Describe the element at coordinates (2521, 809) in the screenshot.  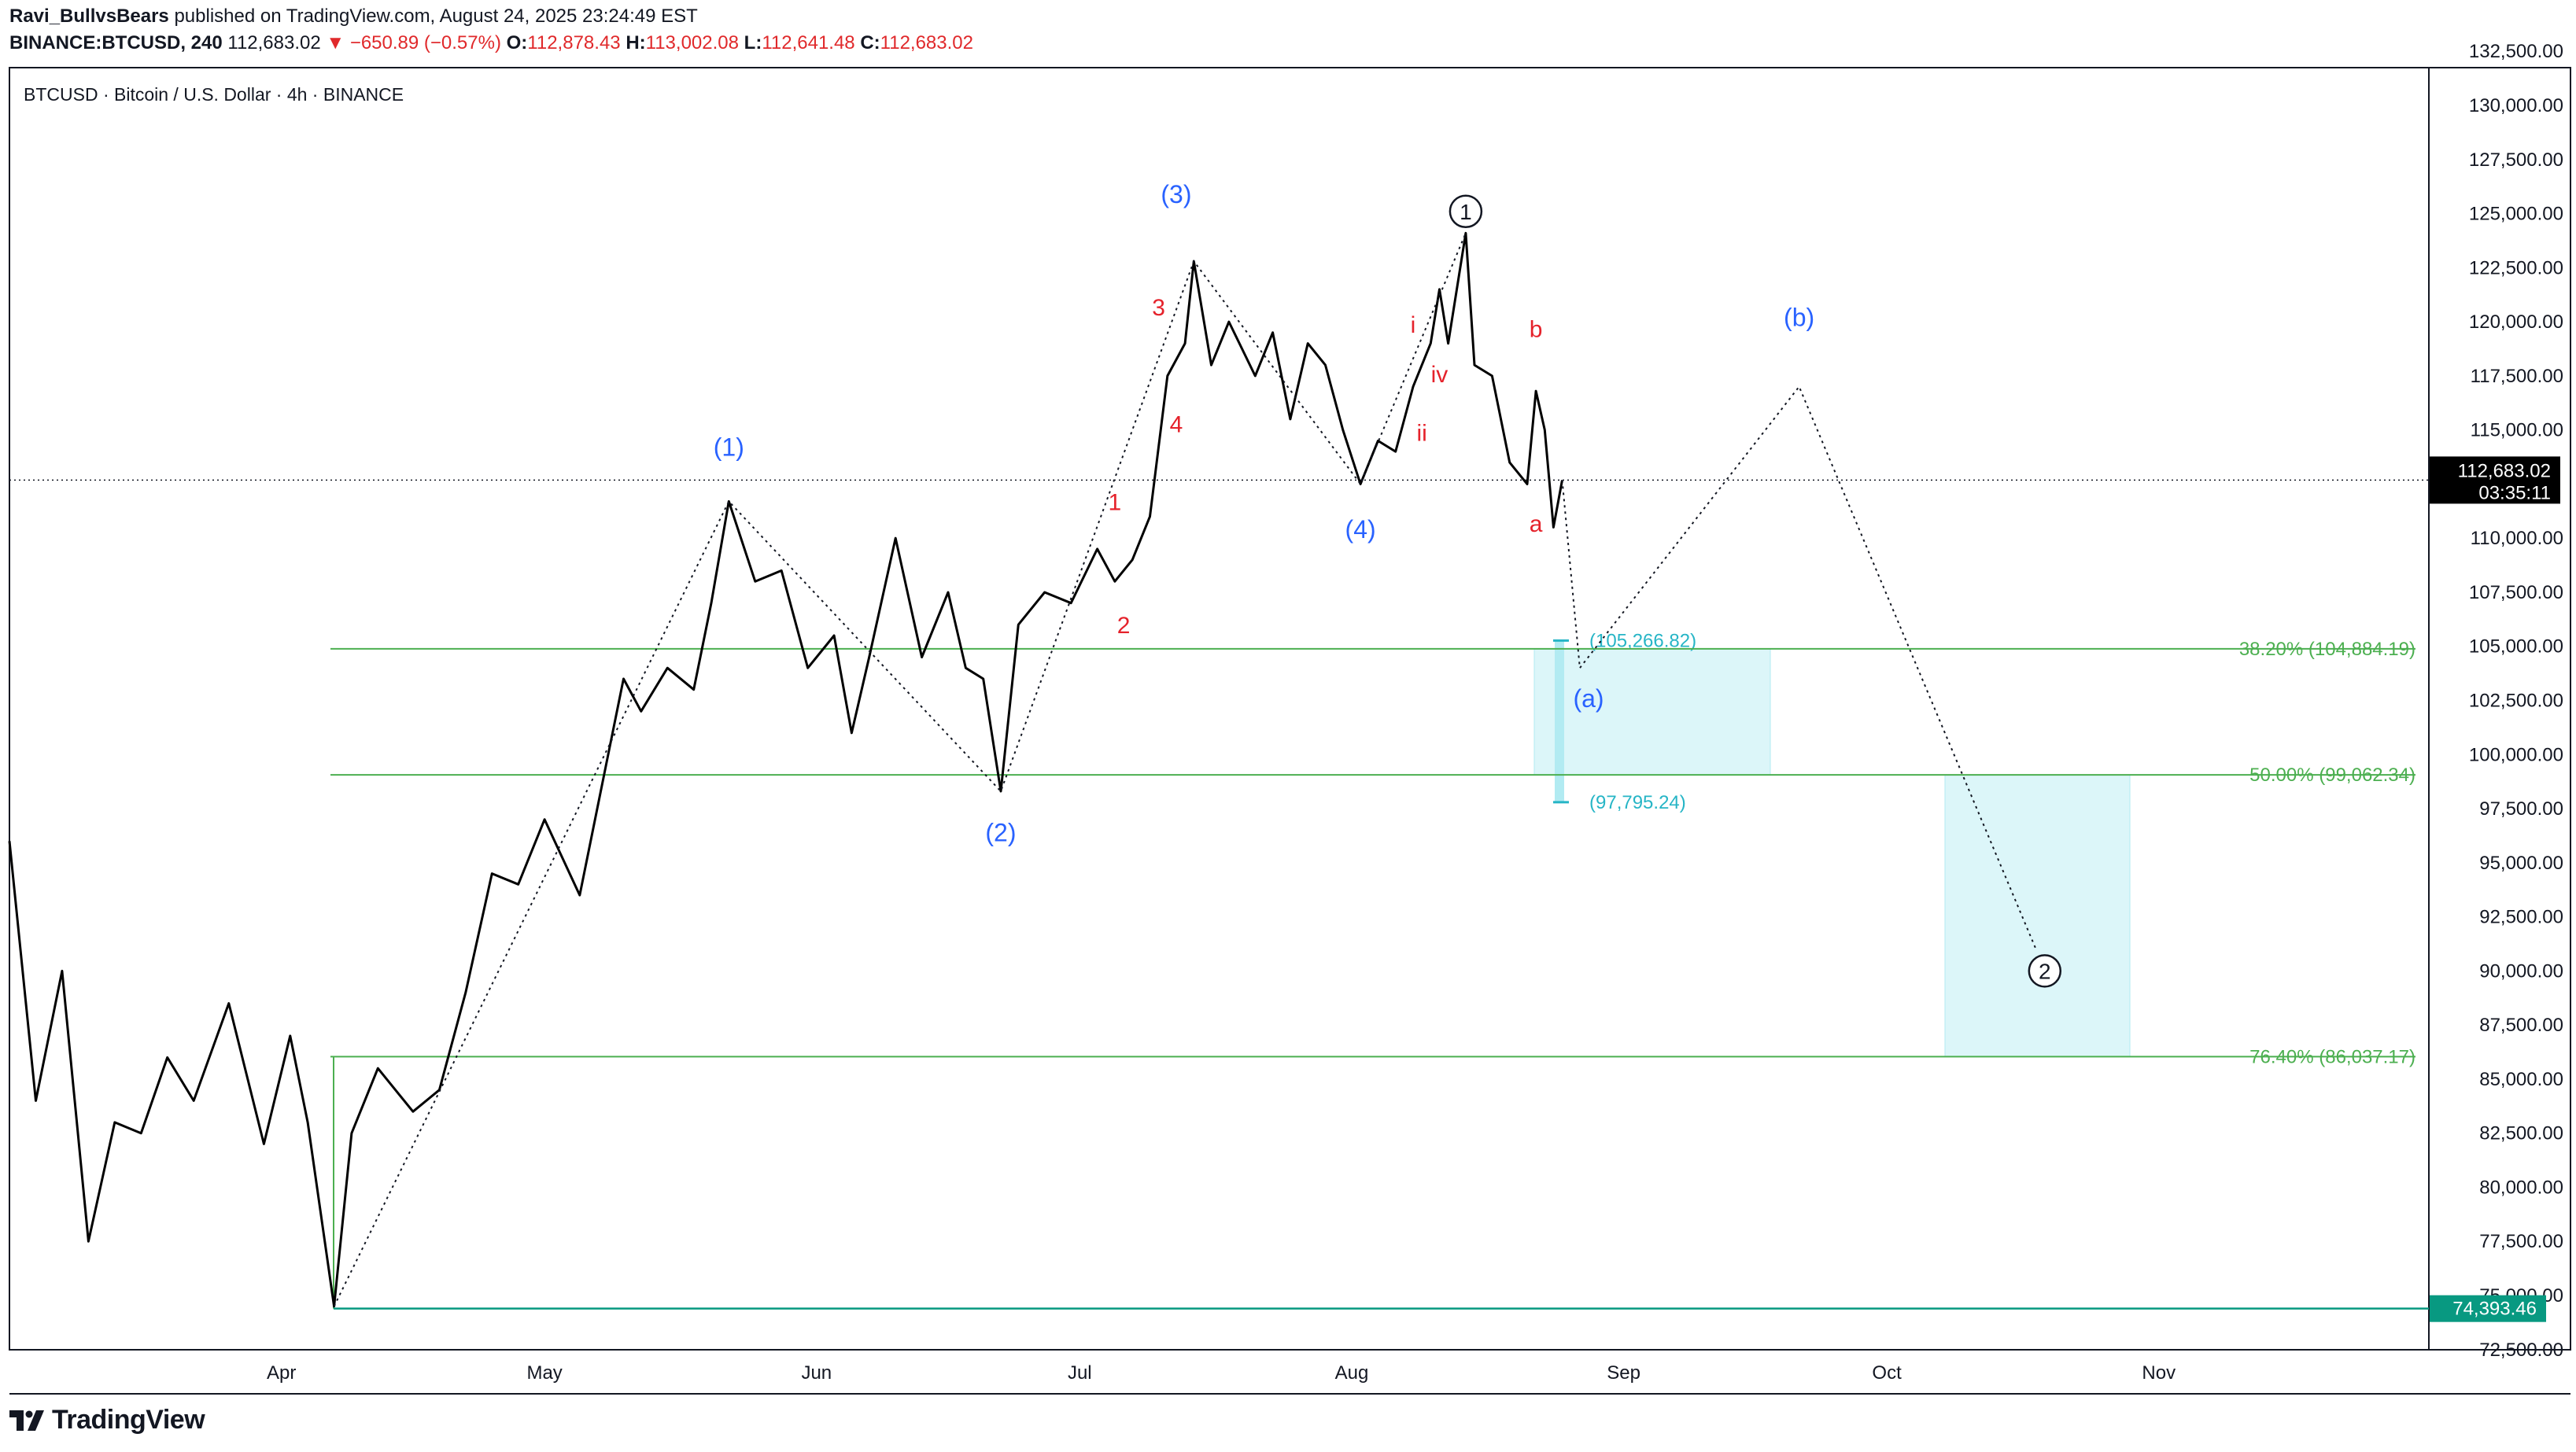
I see `y-tick-label: 97,500.00` at that location.